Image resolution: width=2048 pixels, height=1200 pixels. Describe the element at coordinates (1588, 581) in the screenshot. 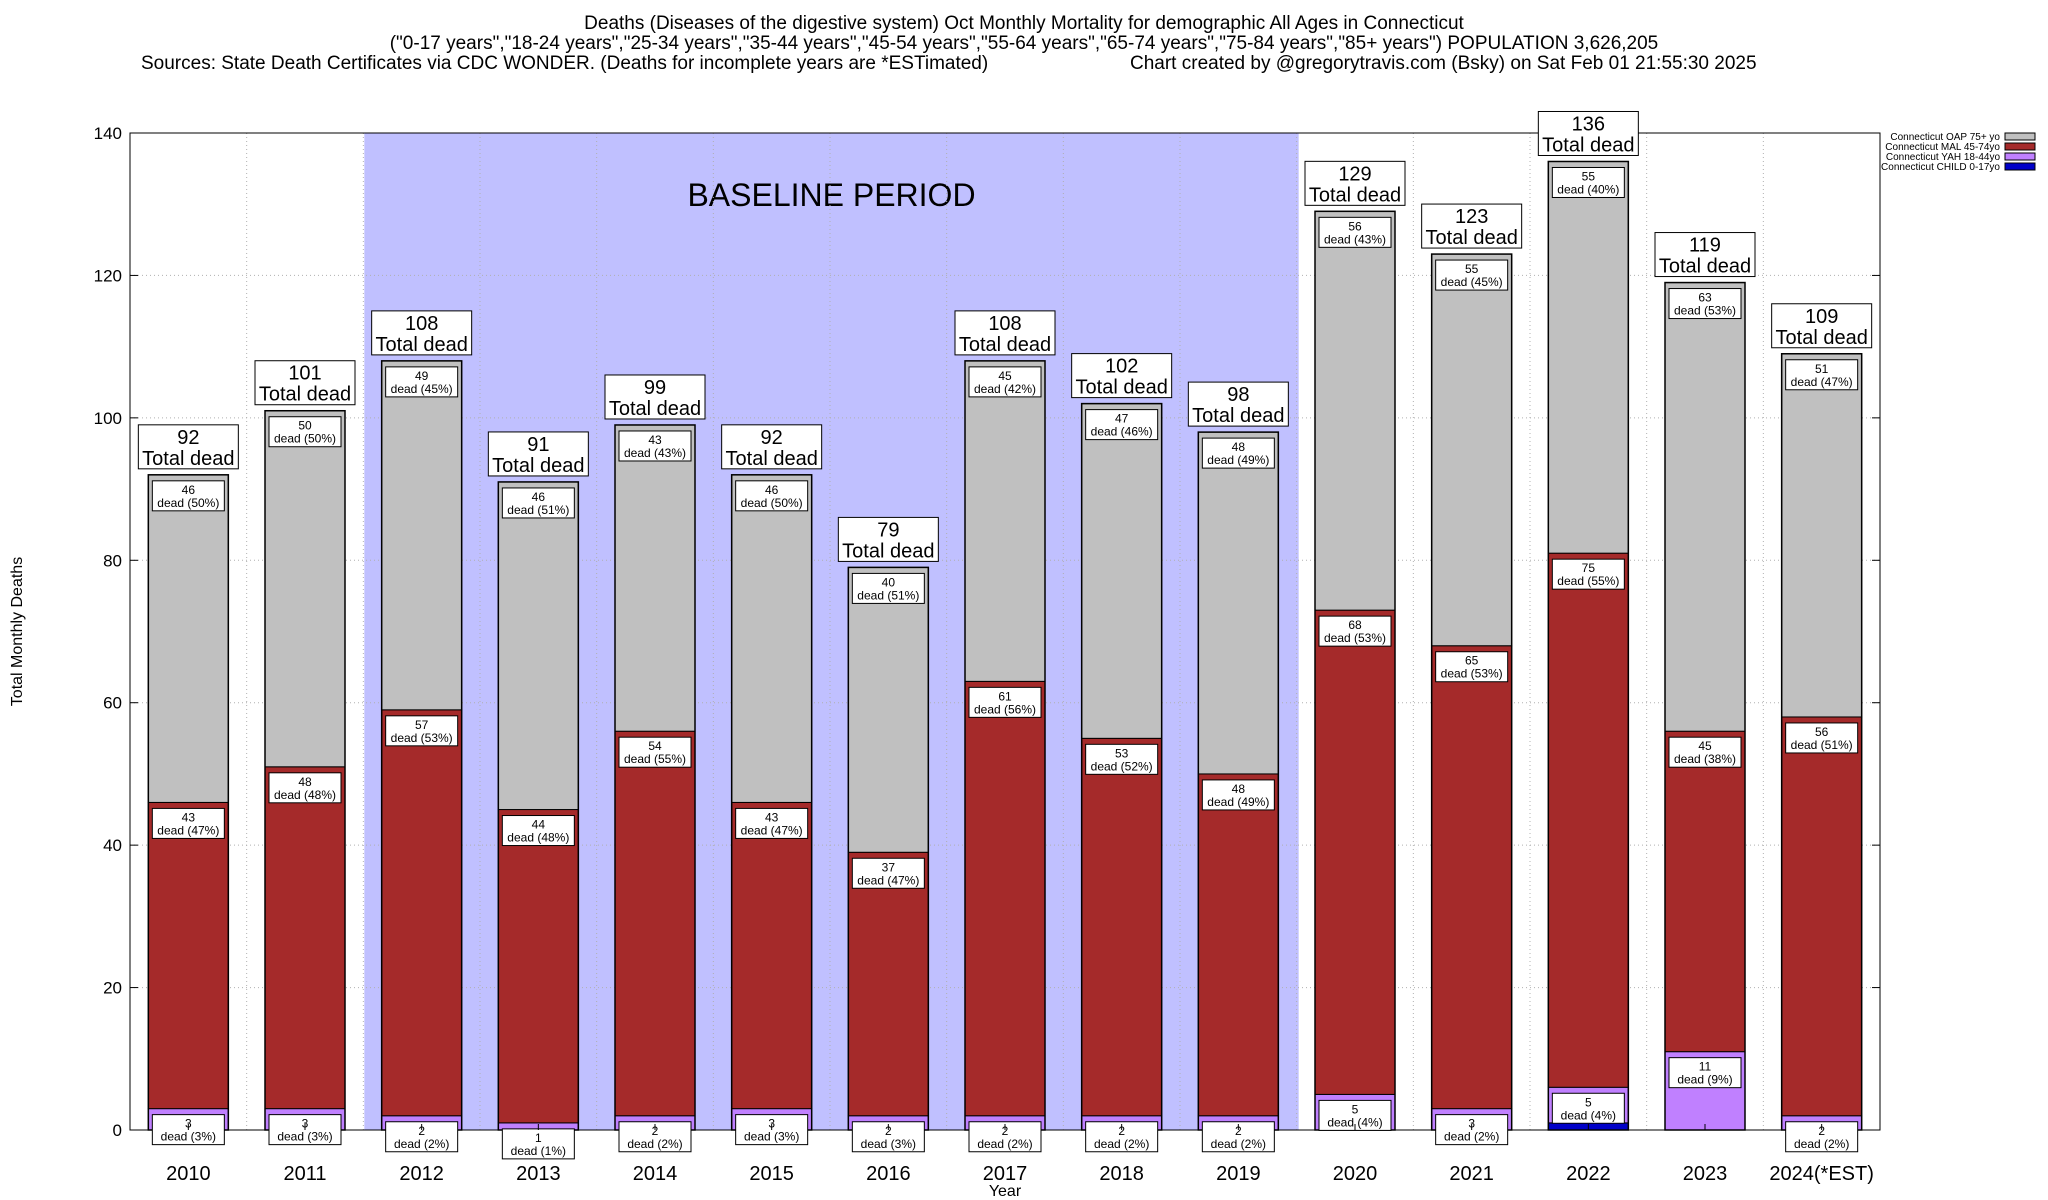

I see `segment-label-percent: dead (55%)` at that location.